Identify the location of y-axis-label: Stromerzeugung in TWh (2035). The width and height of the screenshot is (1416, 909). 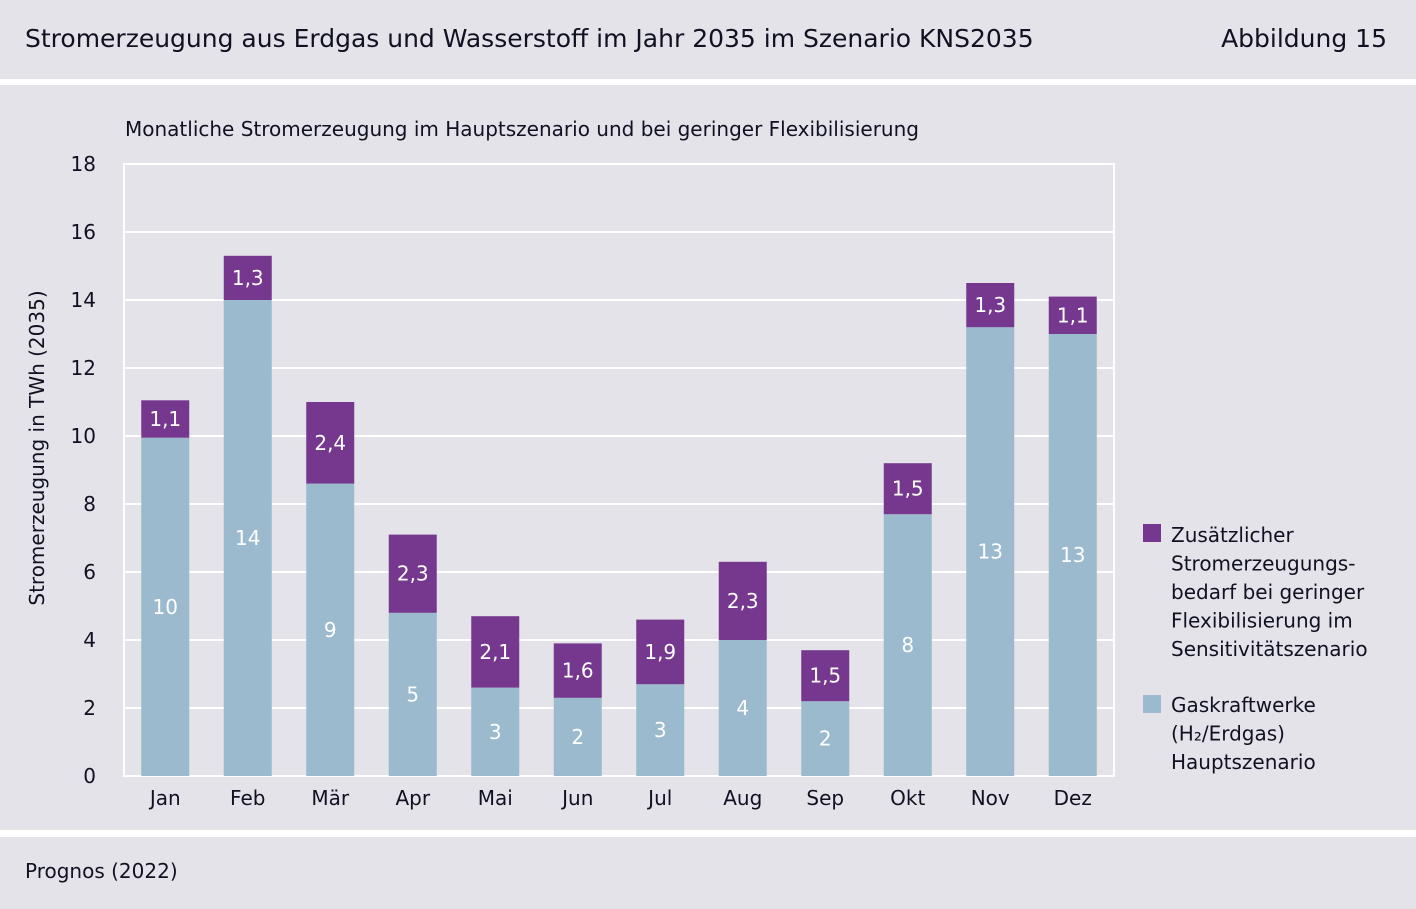
(37, 447).